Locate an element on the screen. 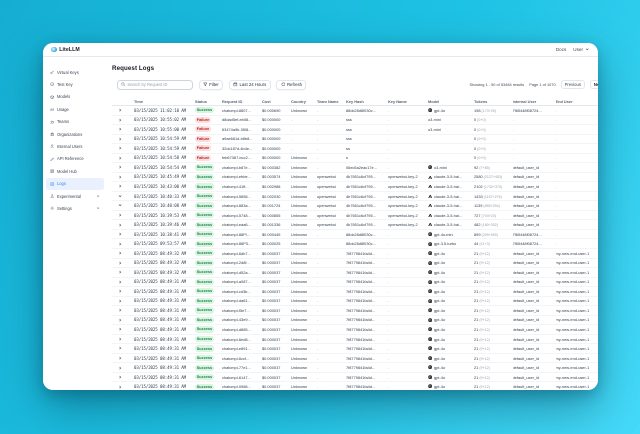 This screenshot has height=434, width=640. model-name-label: gpt-4o-mini is located at coordinates (443, 234).